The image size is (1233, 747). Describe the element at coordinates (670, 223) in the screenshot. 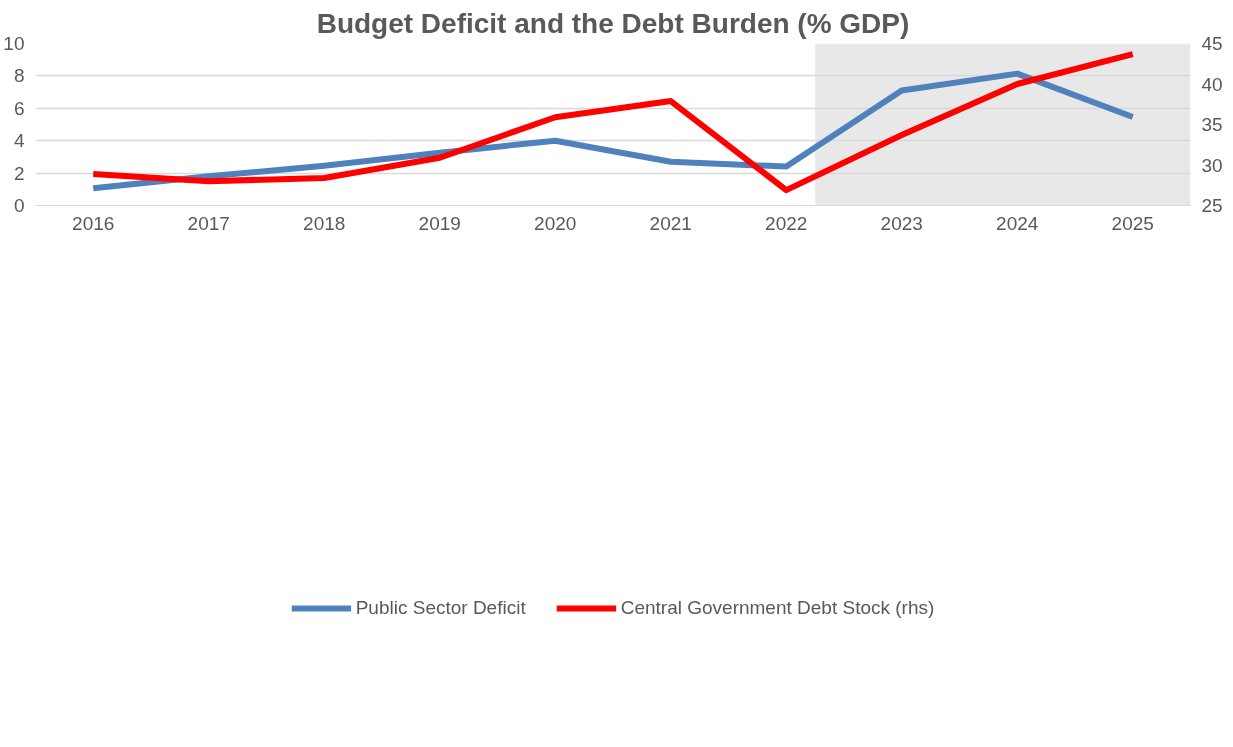

I see `x-tick-label: 2021` at that location.